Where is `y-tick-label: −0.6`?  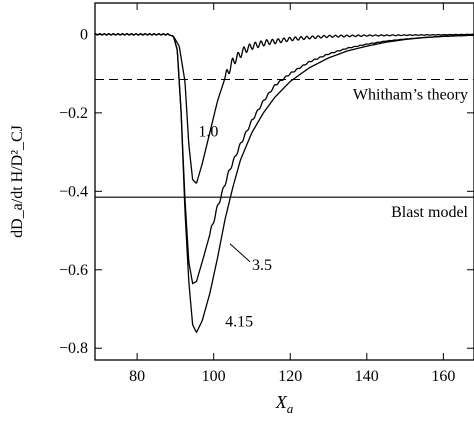
y-tick-label: −0.6 is located at coordinates (73, 270).